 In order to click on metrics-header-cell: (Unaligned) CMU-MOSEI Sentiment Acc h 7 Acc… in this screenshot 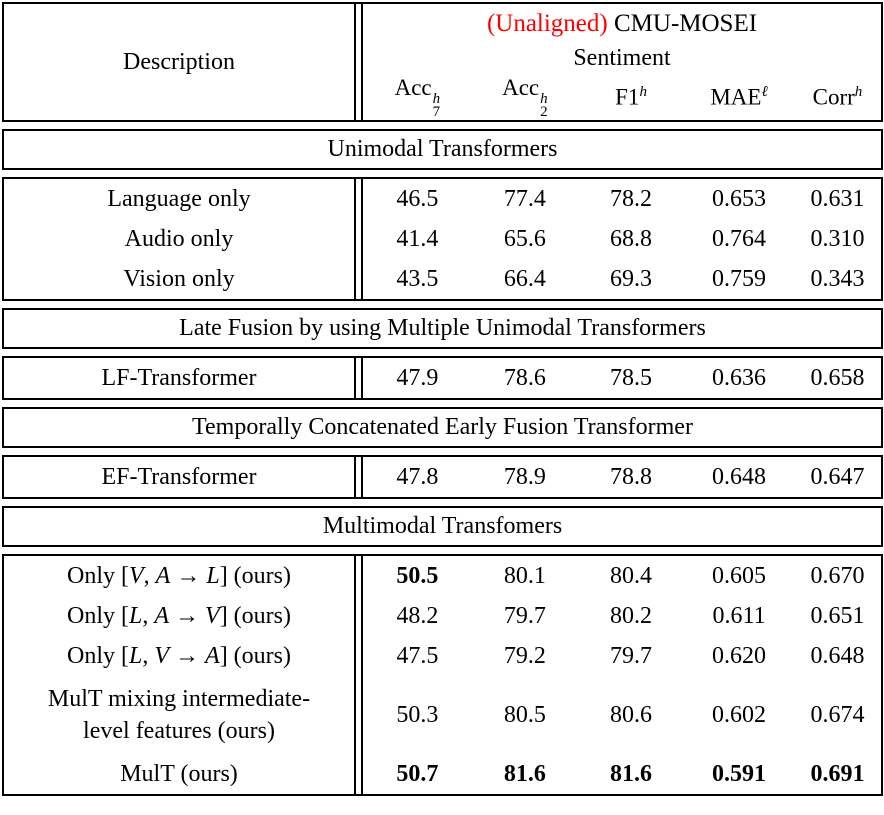, I will do `click(621, 62)`.